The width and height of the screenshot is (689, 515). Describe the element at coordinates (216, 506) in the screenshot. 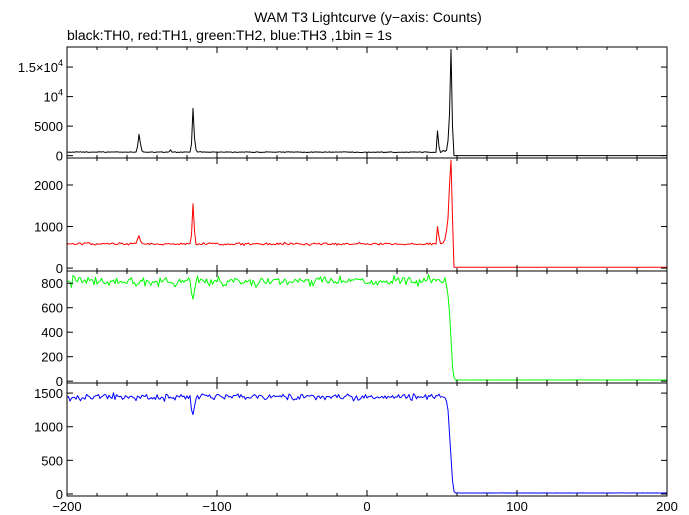

I see `x-tick-label: −100` at that location.